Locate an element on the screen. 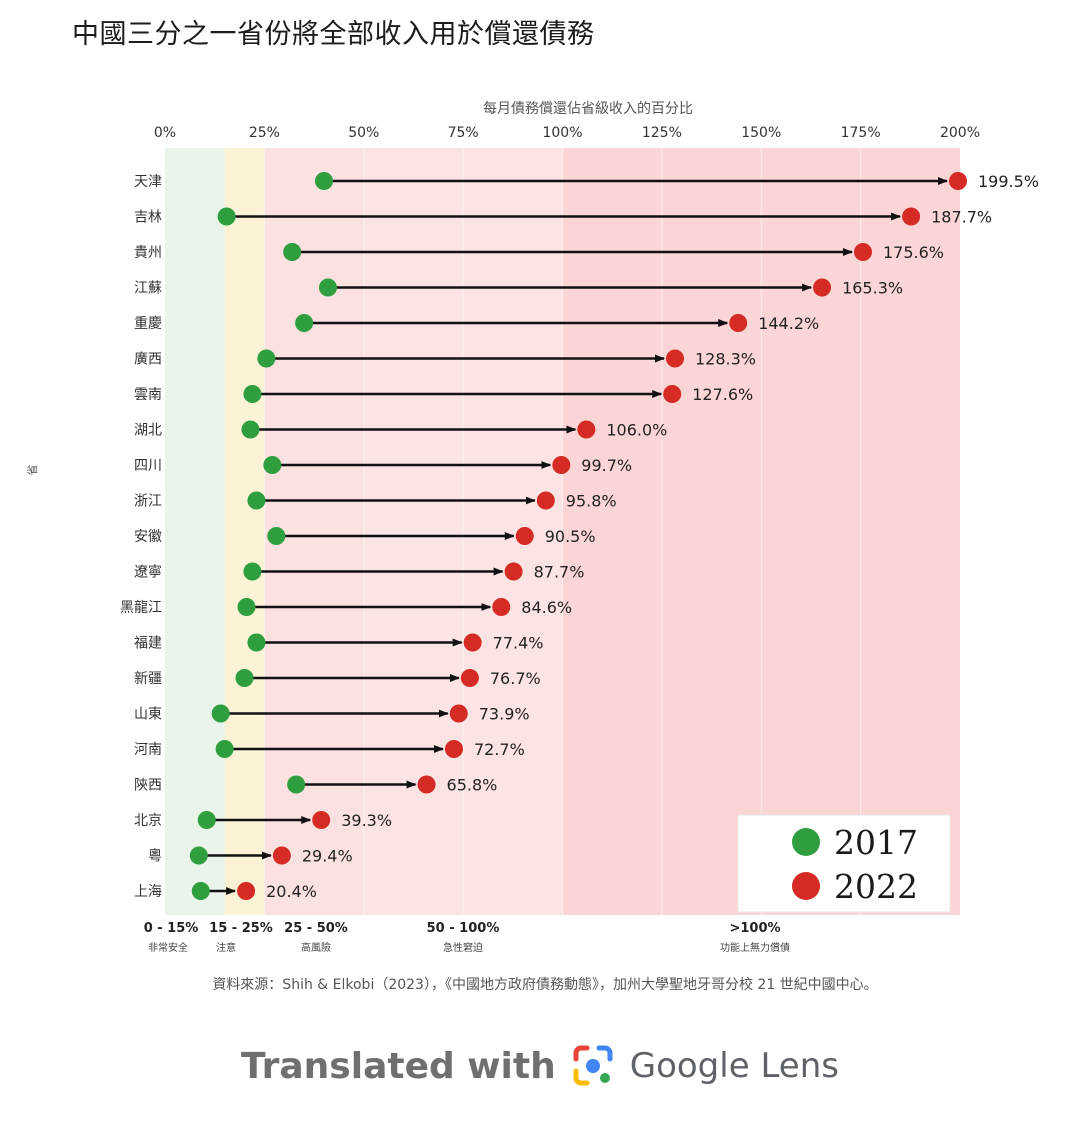 The image size is (1080, 1129). province-label: 粵 is located at coordinates (155, 857).